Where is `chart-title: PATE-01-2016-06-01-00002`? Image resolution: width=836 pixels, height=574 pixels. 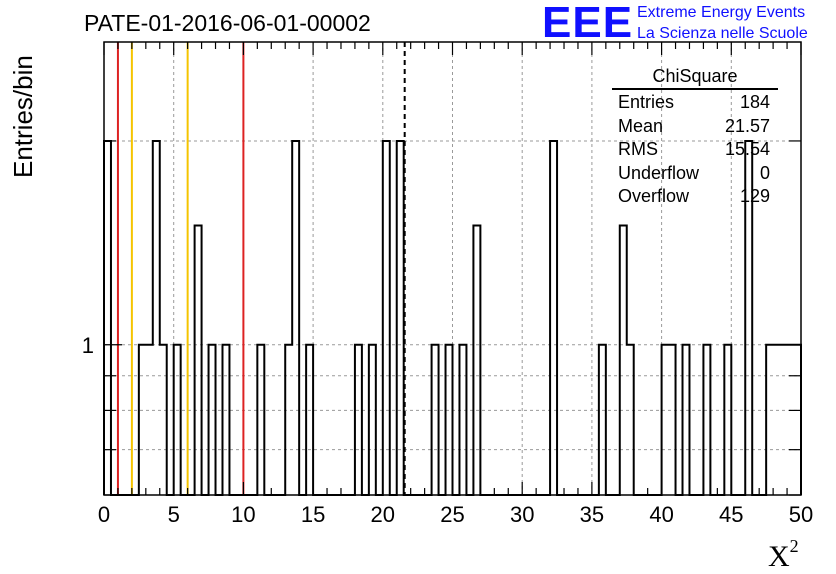 chart-title: PATE-01-2016-06-01-00002 is located at coordinates (227, 23).